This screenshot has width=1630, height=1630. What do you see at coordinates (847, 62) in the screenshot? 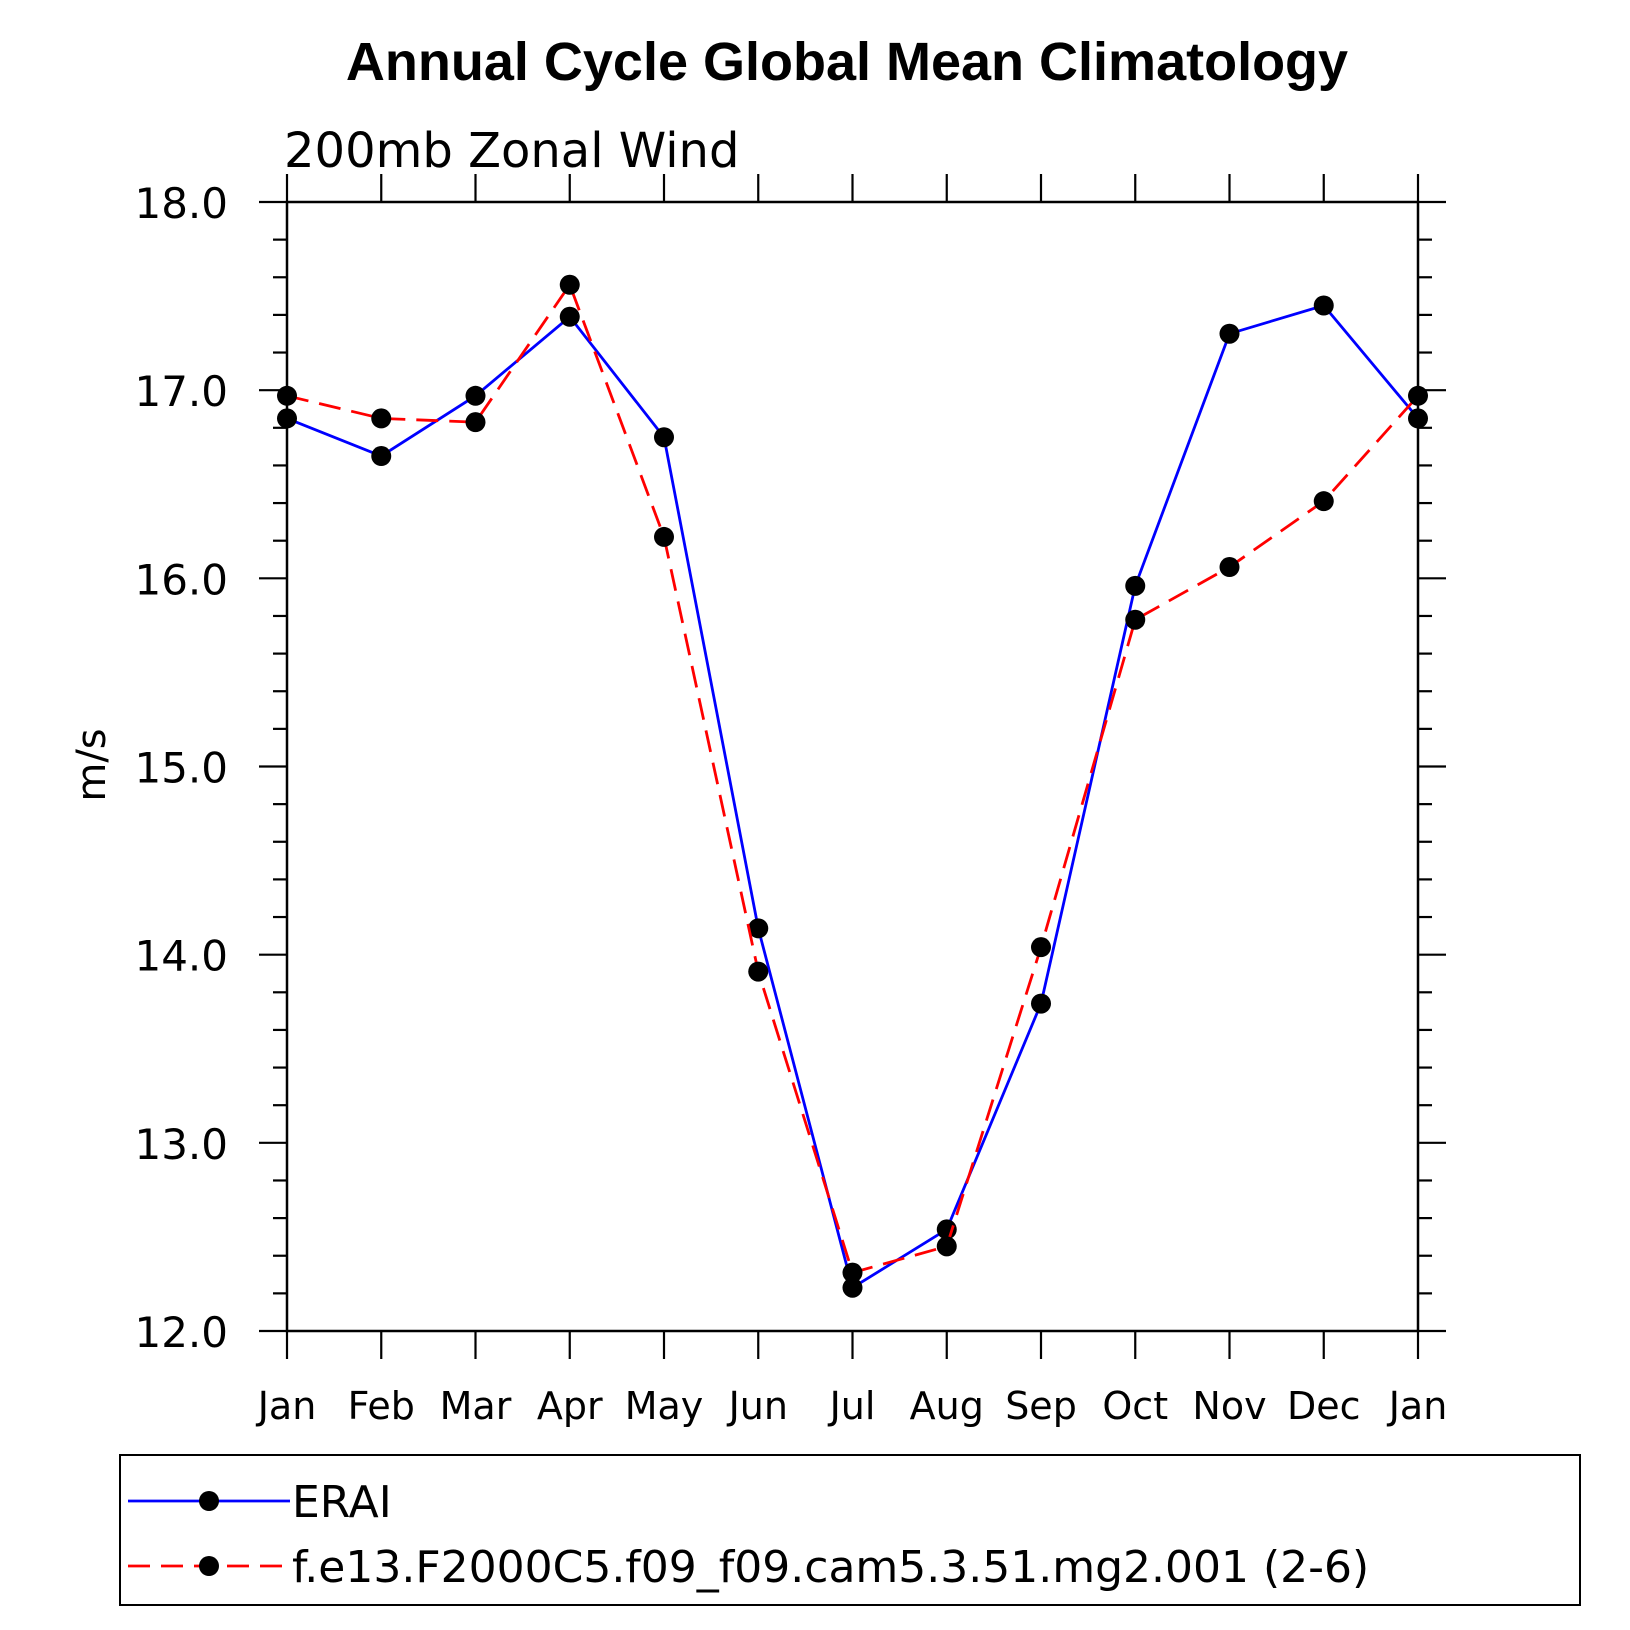
I see `chart-title: Annual Cycle Global Mean Climatology` at bounding box center [847, 62].